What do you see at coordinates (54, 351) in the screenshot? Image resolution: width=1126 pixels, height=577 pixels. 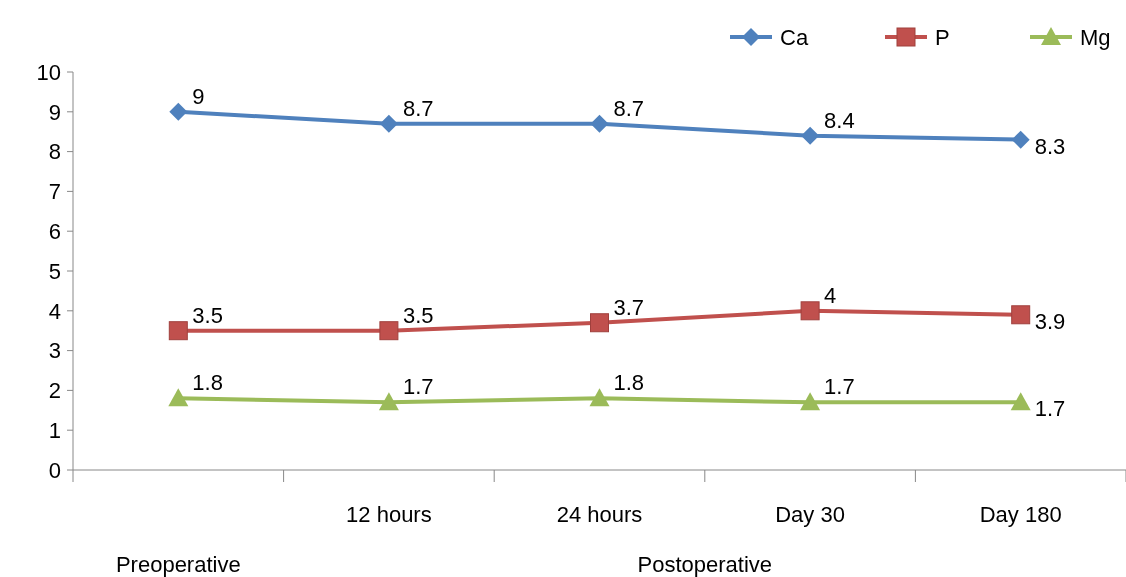 I see `y-tick-label: 3` at bounding box center [54, 351].